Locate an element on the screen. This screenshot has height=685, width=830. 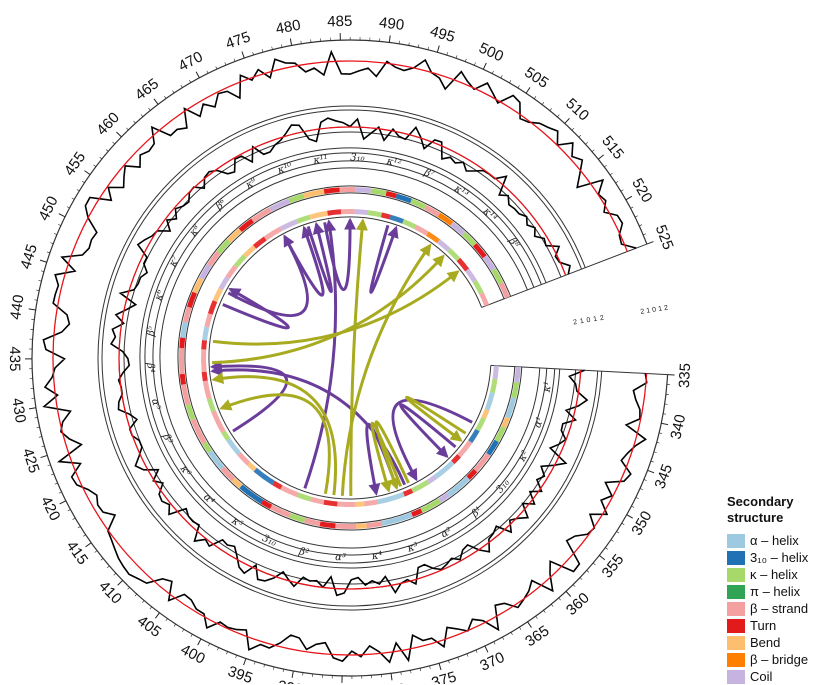
legend-swatch-bridge is located at coordinates (736, 660).